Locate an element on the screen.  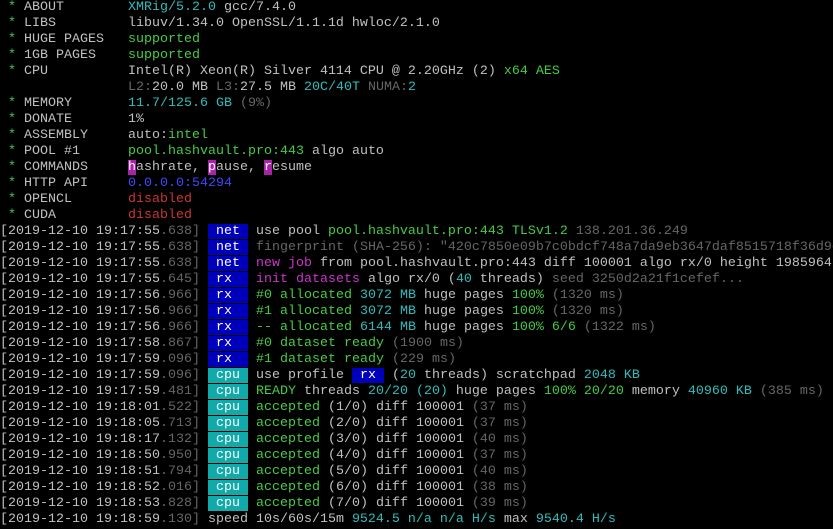
tag: net is located at coordinates (227, 263).